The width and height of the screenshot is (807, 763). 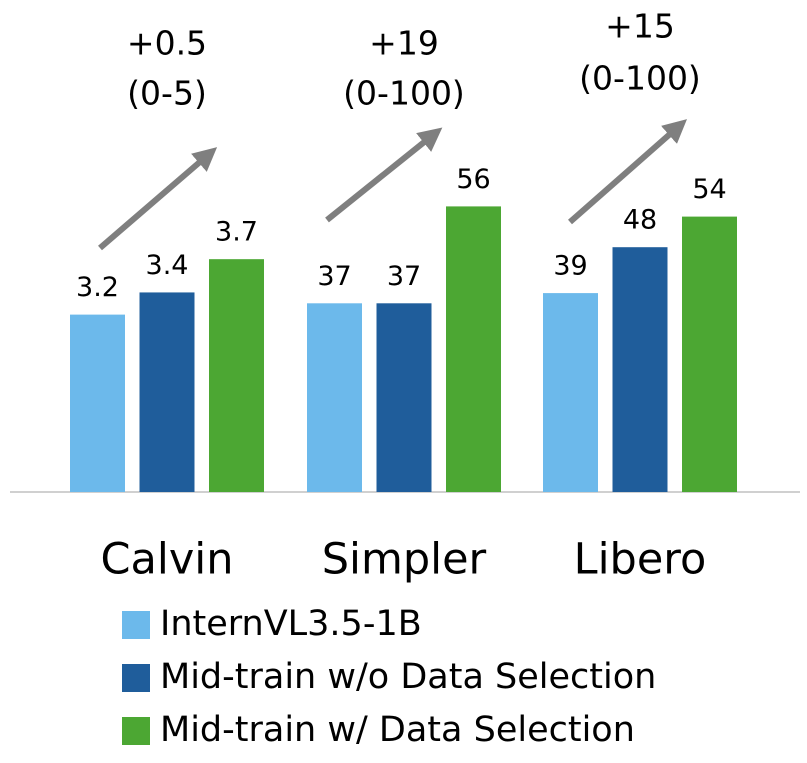 I want to click on annotation-gain: +0.5, so click(x=167, y=43).